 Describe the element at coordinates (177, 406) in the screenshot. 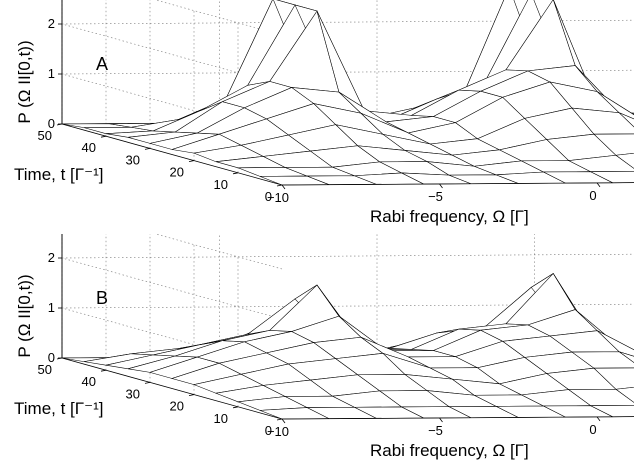

I see `panel-b-y-tick-label: 20` at that location.